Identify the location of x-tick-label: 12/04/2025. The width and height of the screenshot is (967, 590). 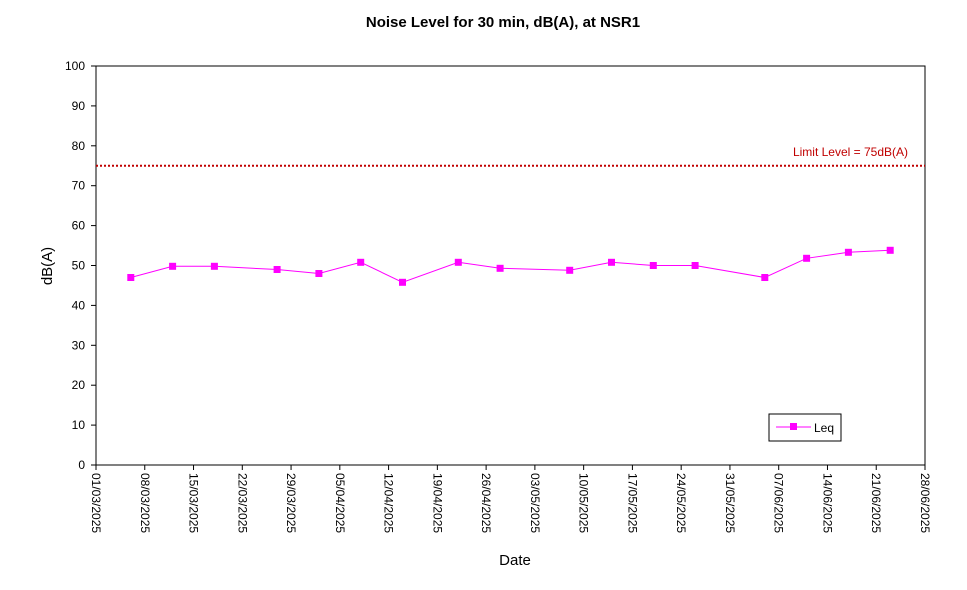
(389, 503).